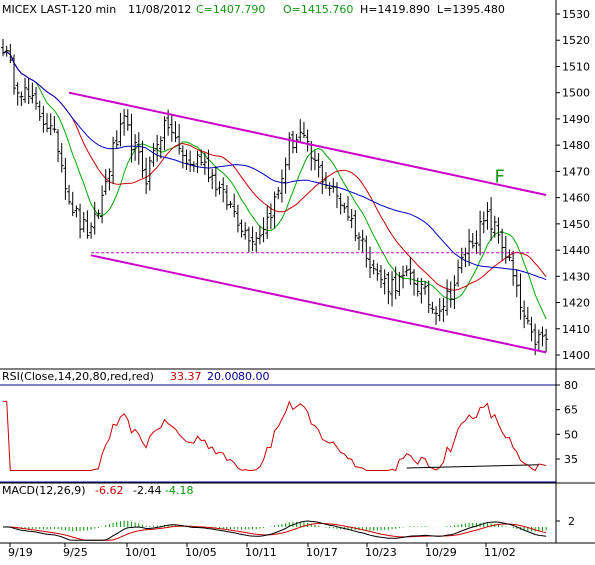 The width and height of the screenshot is (595, 565). What do you see at coordinates (499, 177) in the screenshot?
I see `annotation-f: F` at bounding box center [499, 177].